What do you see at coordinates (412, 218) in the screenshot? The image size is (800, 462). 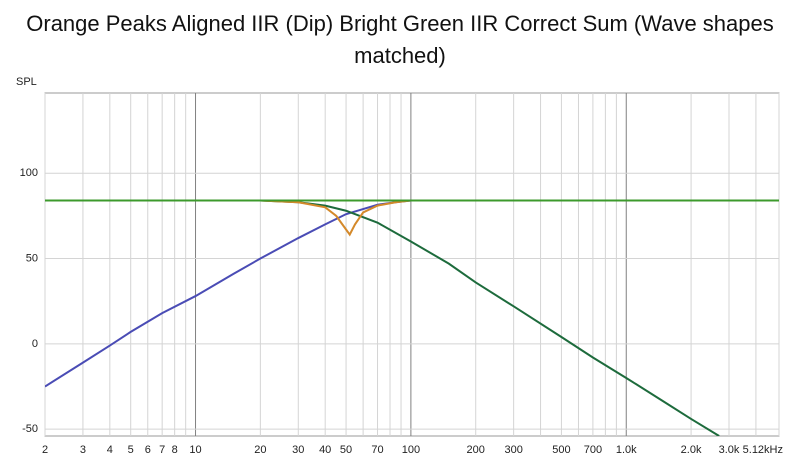 I see `series-line` at bounding box center [412, 218].